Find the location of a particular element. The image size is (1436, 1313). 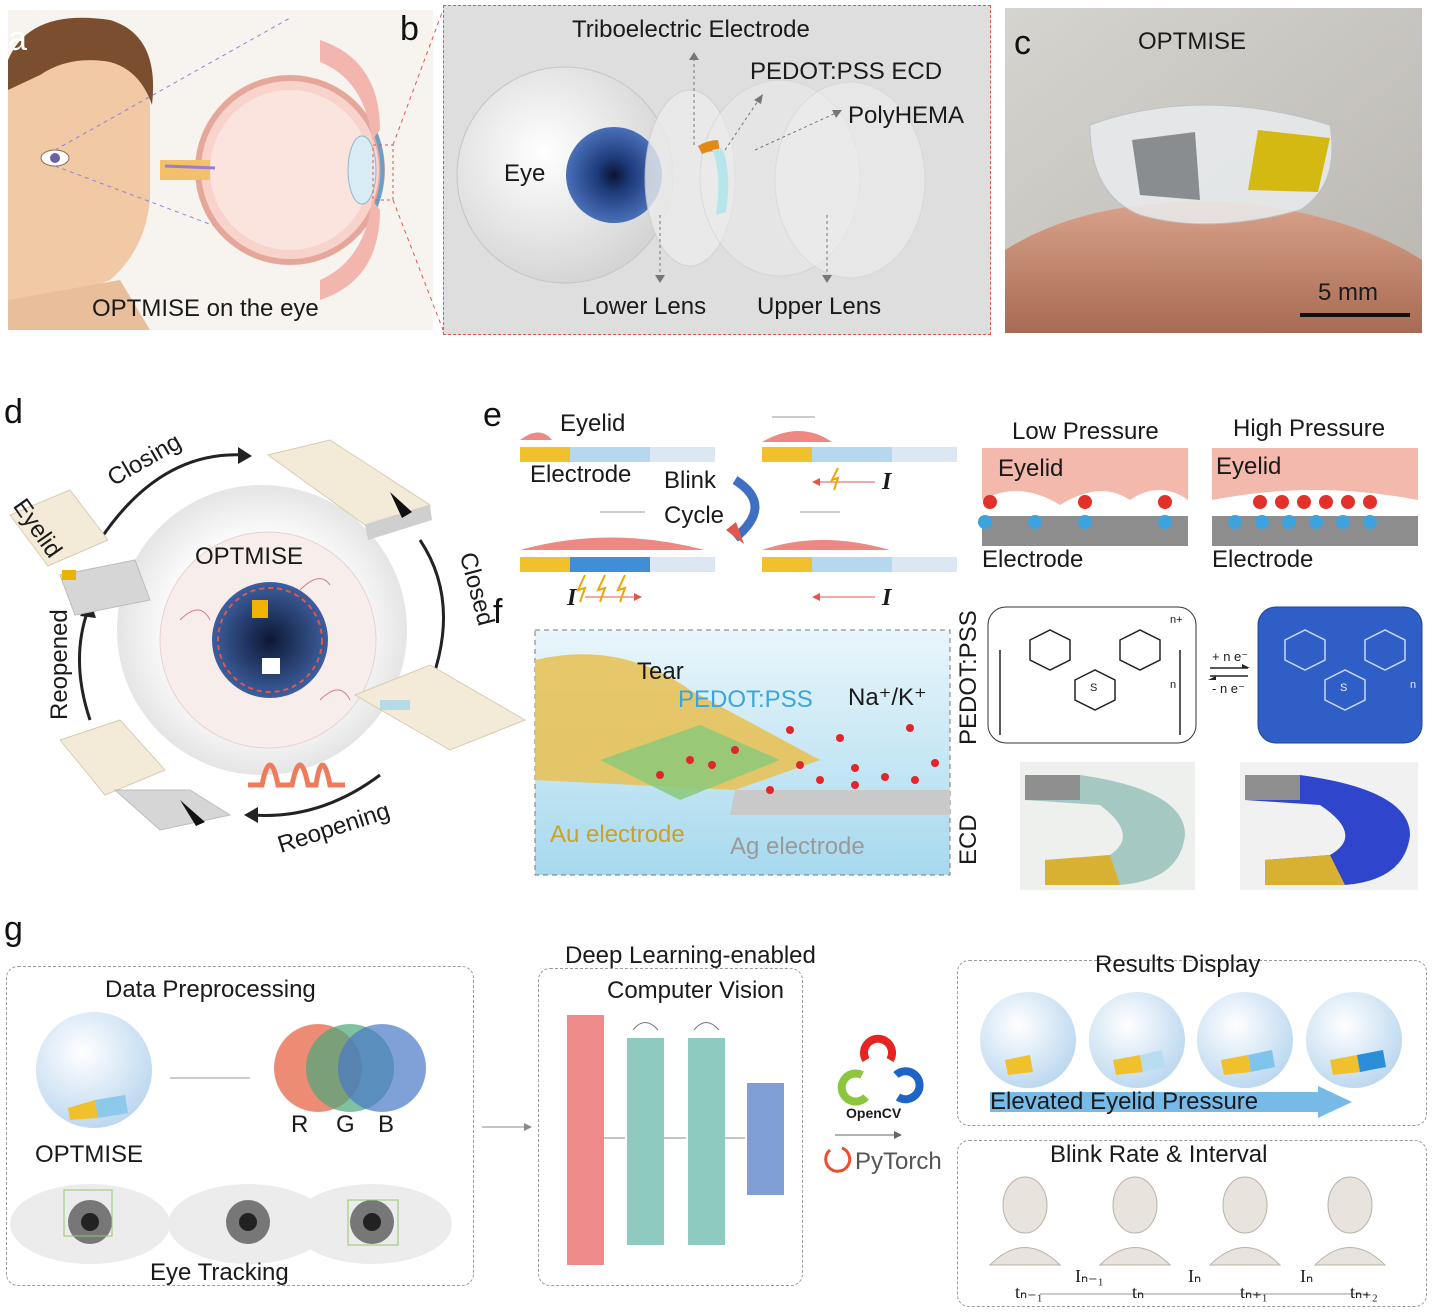

sulfur-label-blue: S is located at coordinates (1344, 688).